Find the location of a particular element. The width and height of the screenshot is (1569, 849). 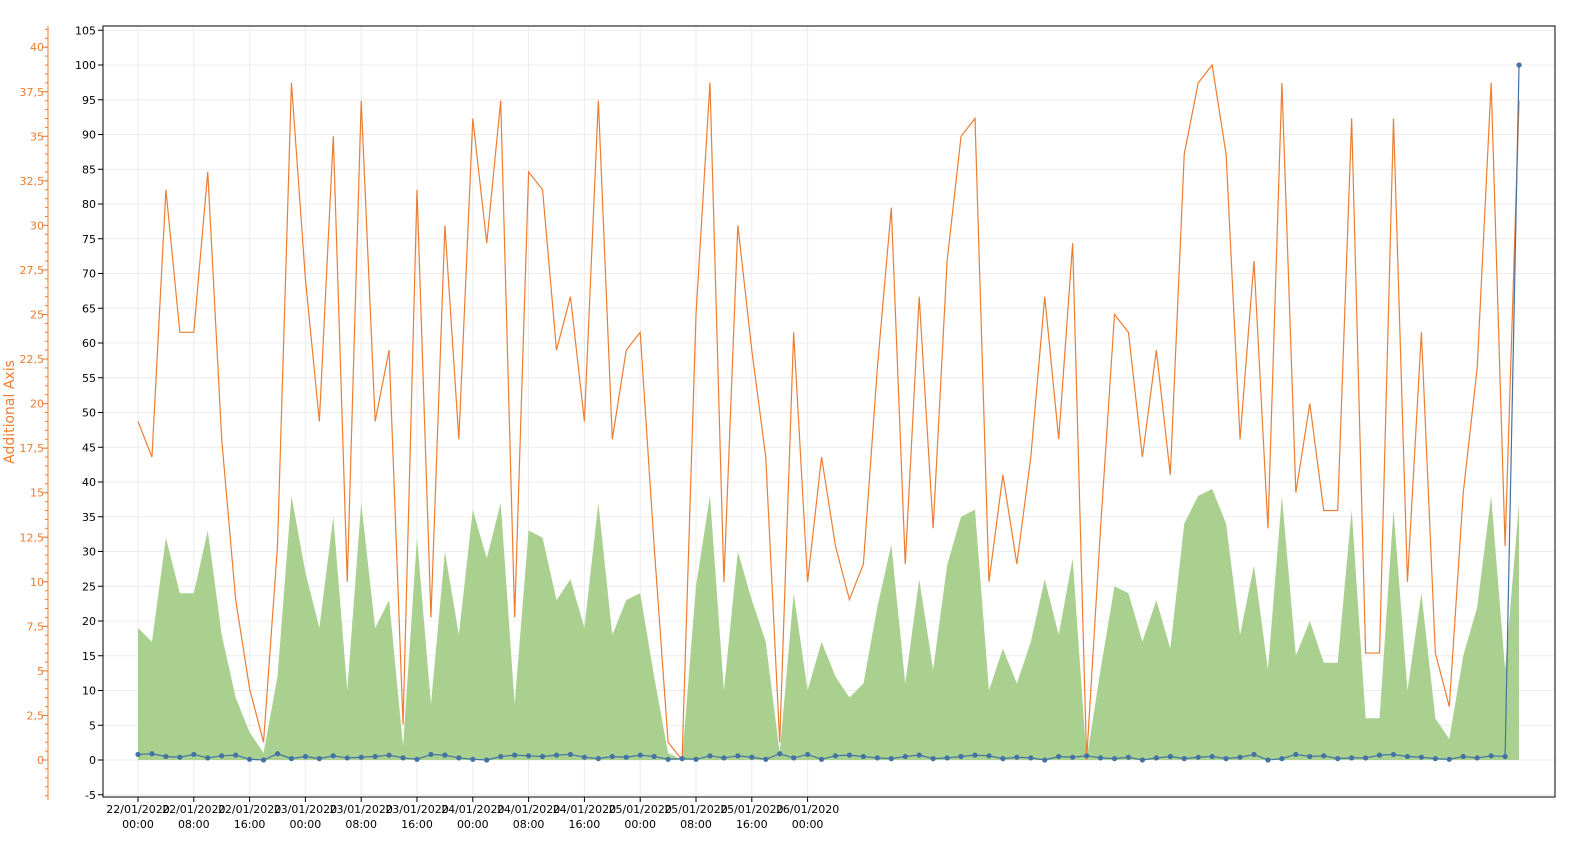

left-tick-label: 20 is located at coordinates (89, 621).